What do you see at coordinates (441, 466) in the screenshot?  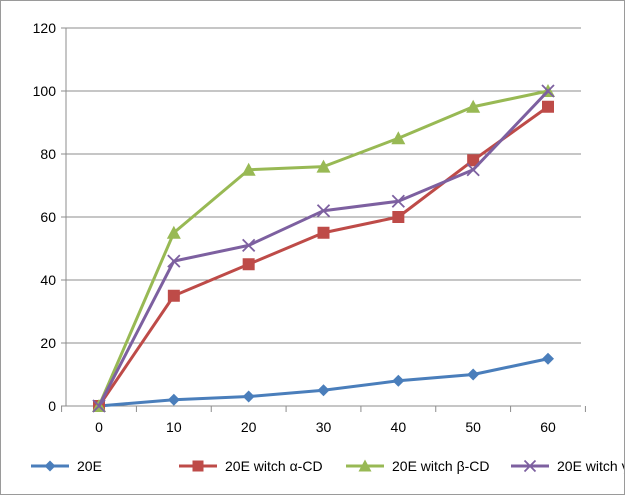 I see `legend-label: 20E witch β-CD` at bounding box center [441, 466].